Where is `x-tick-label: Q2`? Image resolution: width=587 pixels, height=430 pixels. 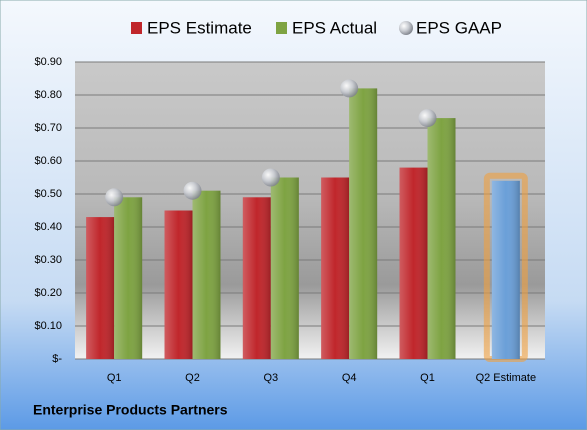 x-tick-label: Q2 is located at coordinates (192, 378).